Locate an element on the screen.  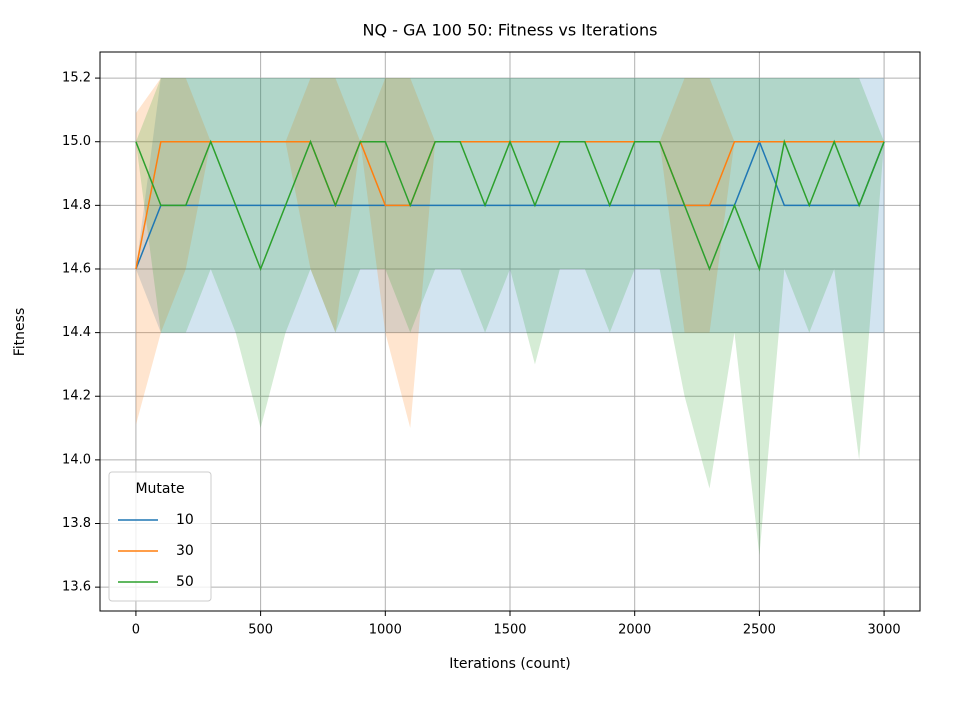
x-tick-label: 500 is located at coordinates (260, 630).